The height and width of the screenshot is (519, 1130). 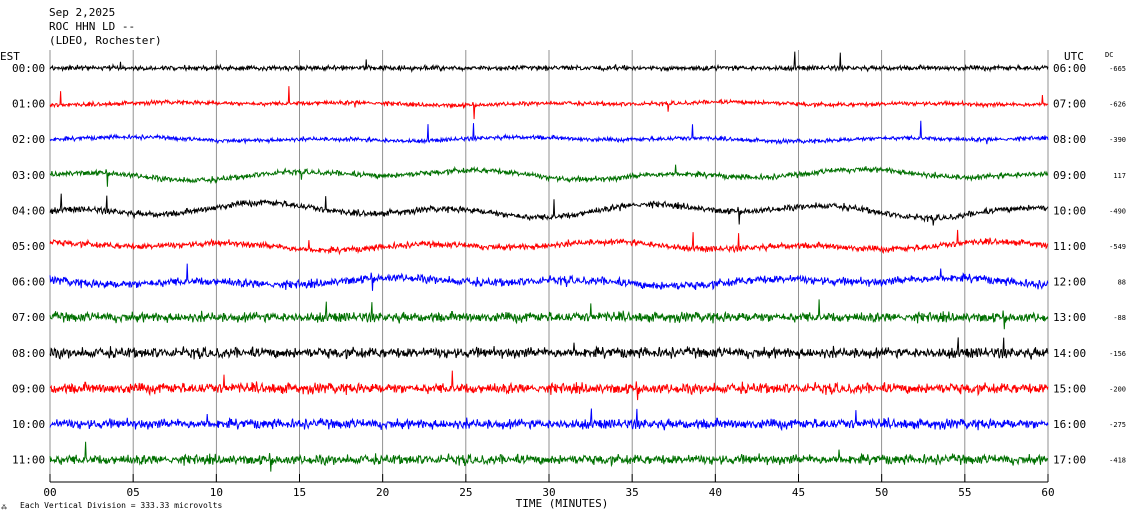 What do you see at coordinates (465, 492) in the screenshot?
I see `x-tick-label: 25` at bounding box center [465, 492].